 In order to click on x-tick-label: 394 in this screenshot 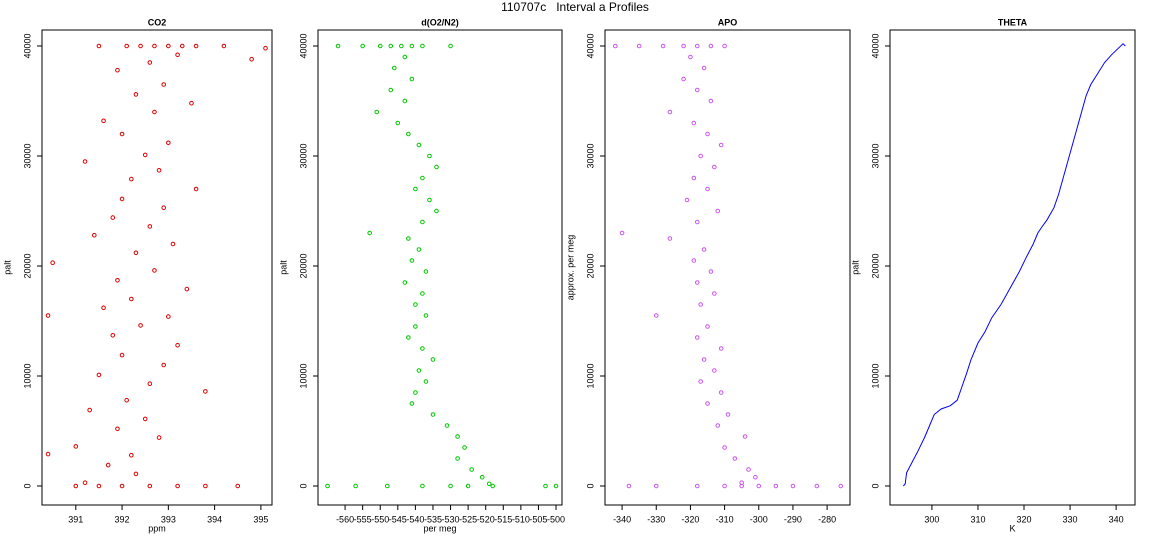, I will do `click(214, 519)`.